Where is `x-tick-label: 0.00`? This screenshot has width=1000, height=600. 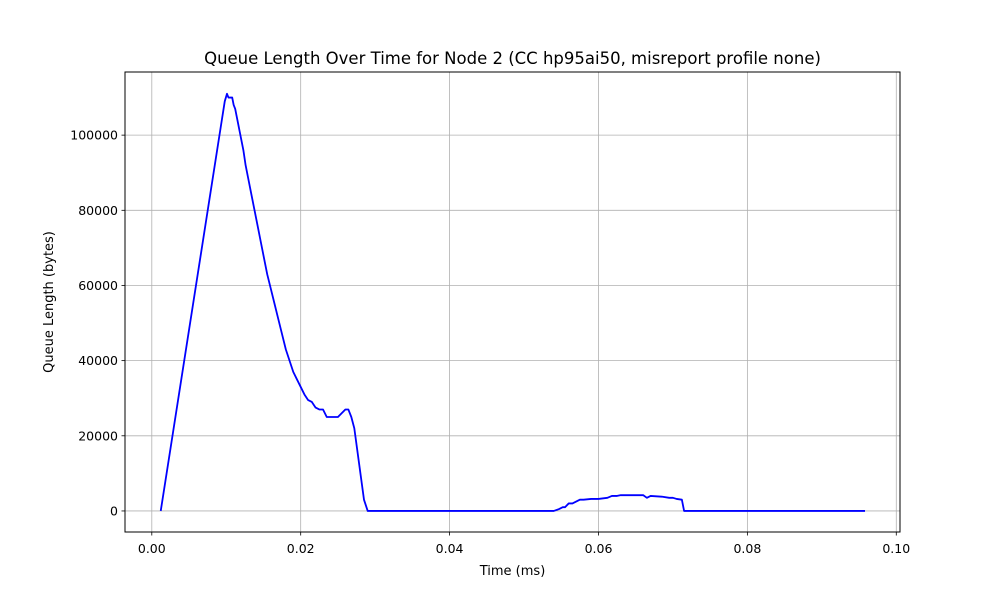
x-tick-label: 0.00 is located at coordinates (152, 548).